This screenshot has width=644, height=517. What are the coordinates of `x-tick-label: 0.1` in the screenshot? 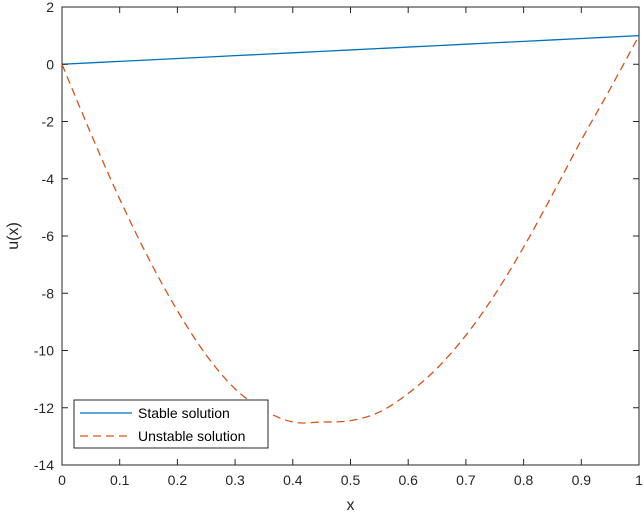 It's located at (120, 480).